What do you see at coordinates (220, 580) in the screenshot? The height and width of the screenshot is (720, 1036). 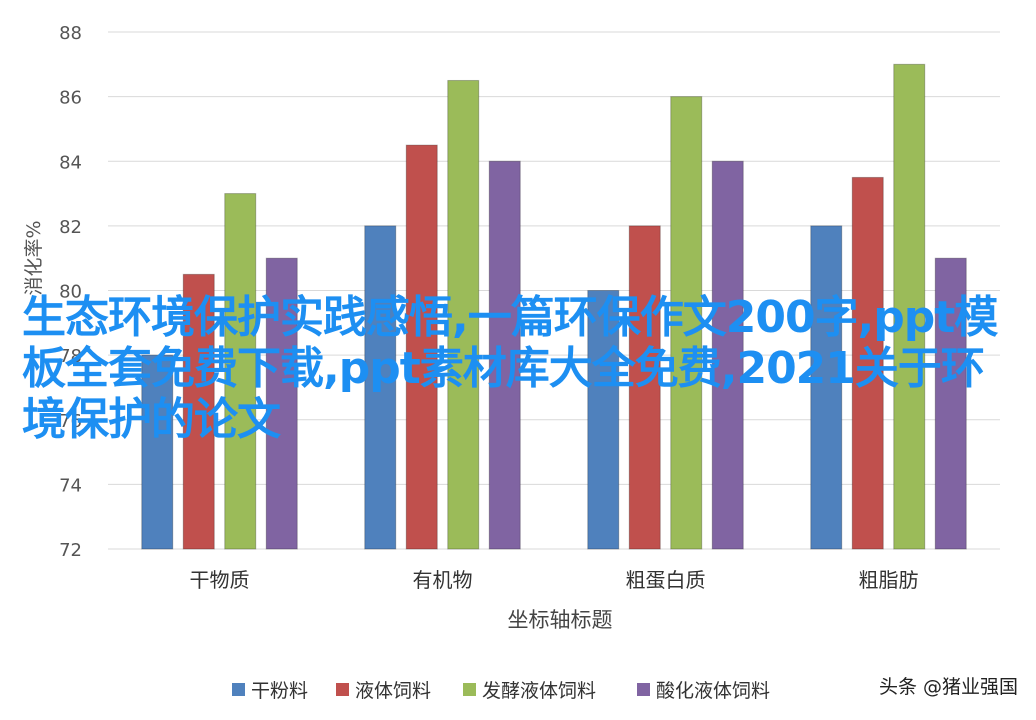 I see `x-tick-label: 干物质` at bounding box center [220, 580].